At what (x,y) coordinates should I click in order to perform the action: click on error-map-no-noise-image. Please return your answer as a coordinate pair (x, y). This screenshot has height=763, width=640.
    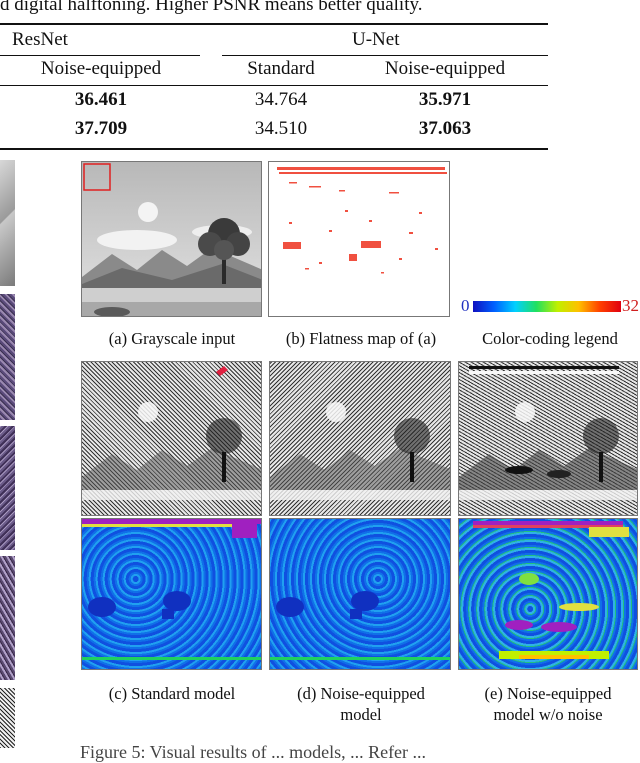
    Looking at the image, I should click on (548, 594).